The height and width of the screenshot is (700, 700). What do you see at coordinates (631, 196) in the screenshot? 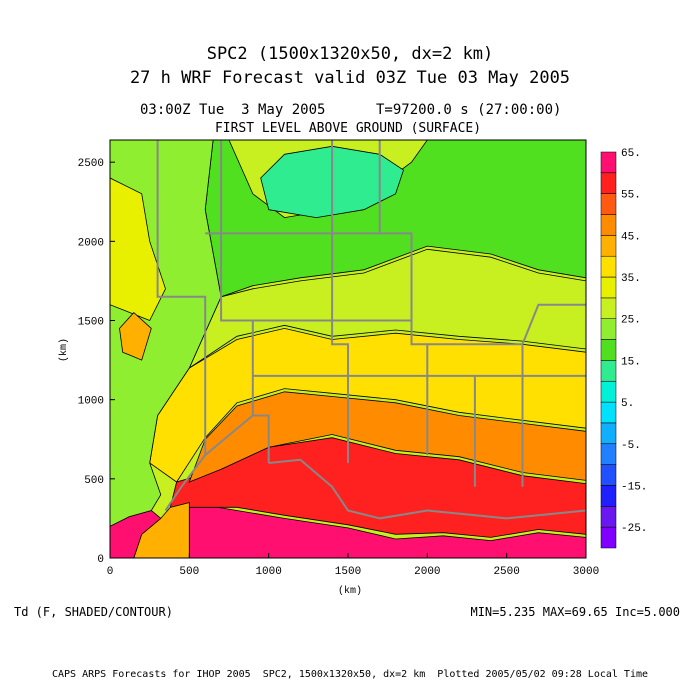
I see `colorbar-label: 55.` at bounding box center [631, 196].